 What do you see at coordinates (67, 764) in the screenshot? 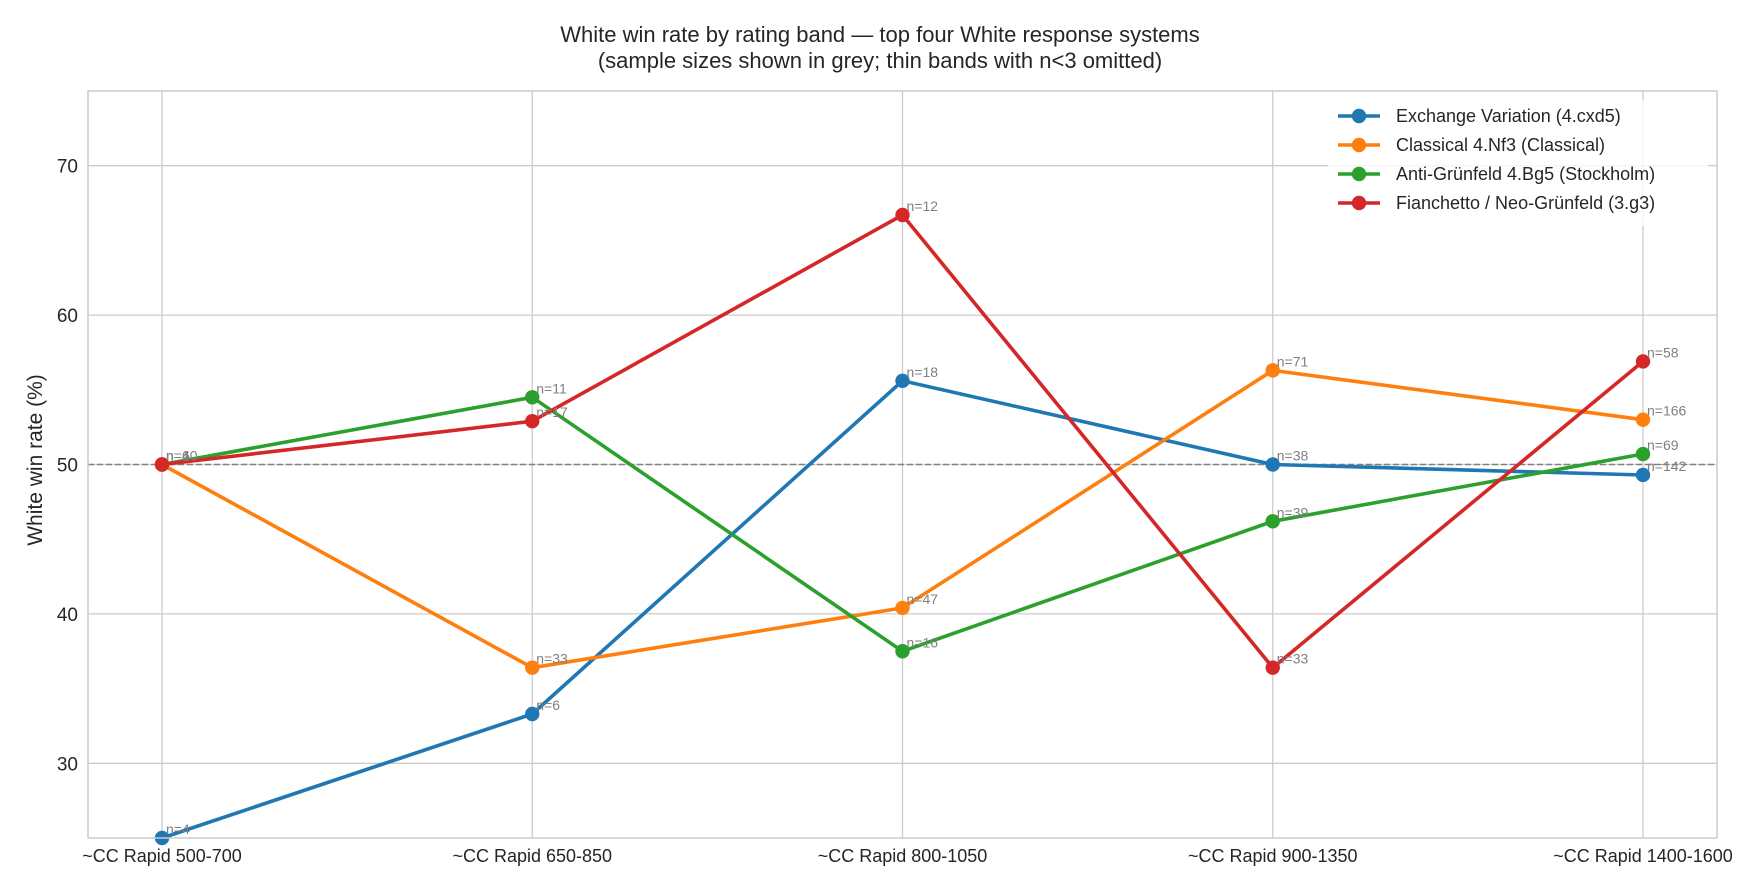
I see `y-tick-label: 30` at bounding box center [67, 764].